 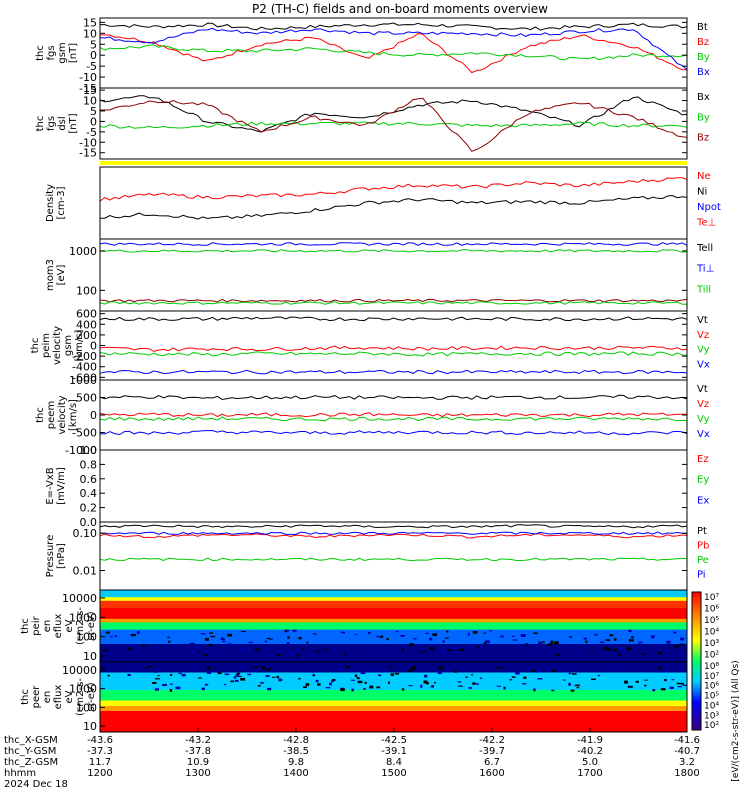 I want to click on tick-label: 0, so click(x=93, y=121).